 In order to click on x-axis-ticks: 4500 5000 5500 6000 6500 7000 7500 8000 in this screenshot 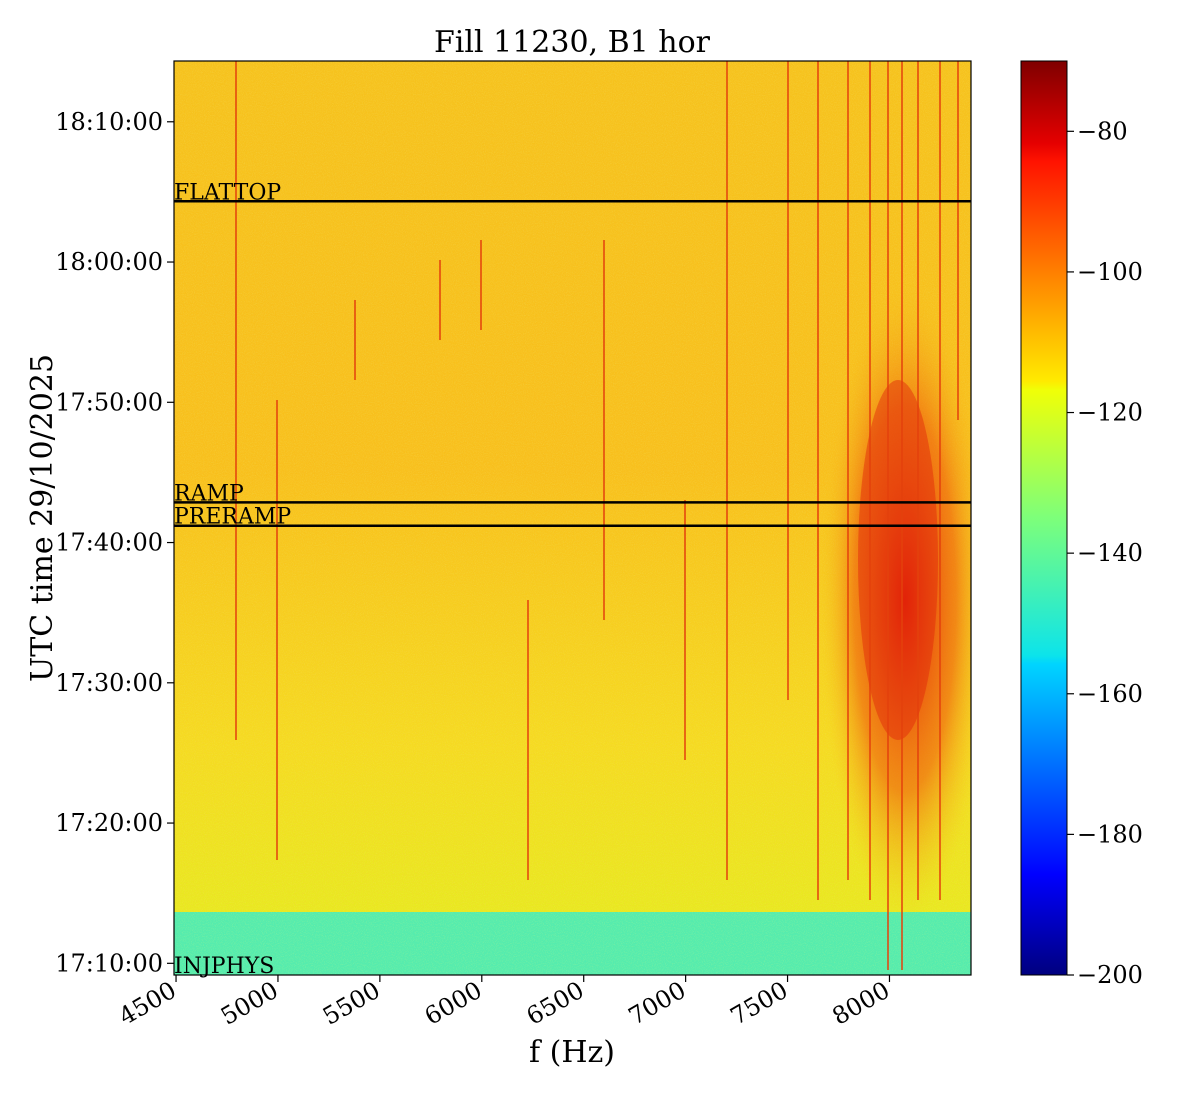, I will do `click(504, 1003)`.